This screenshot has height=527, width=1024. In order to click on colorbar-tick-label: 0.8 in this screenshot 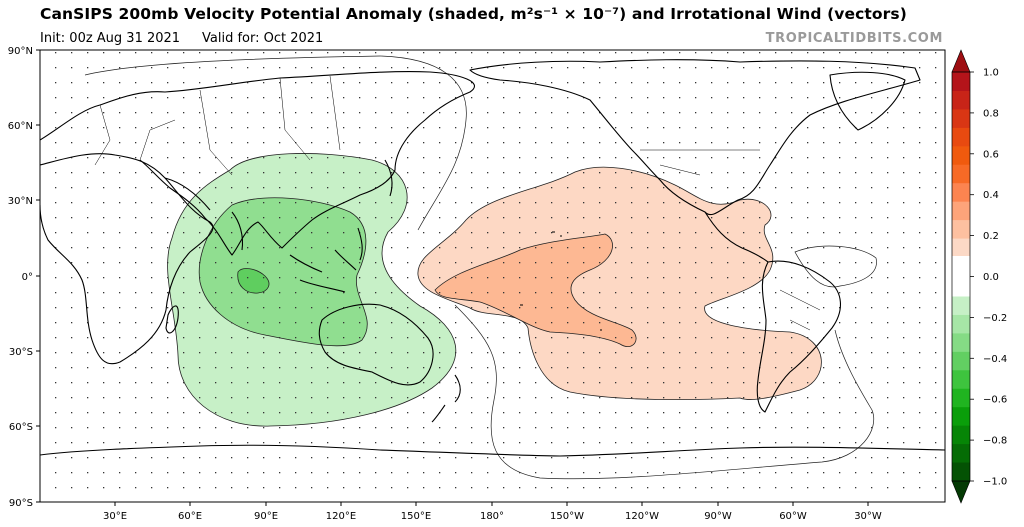, I will do `click(991, 113)`.